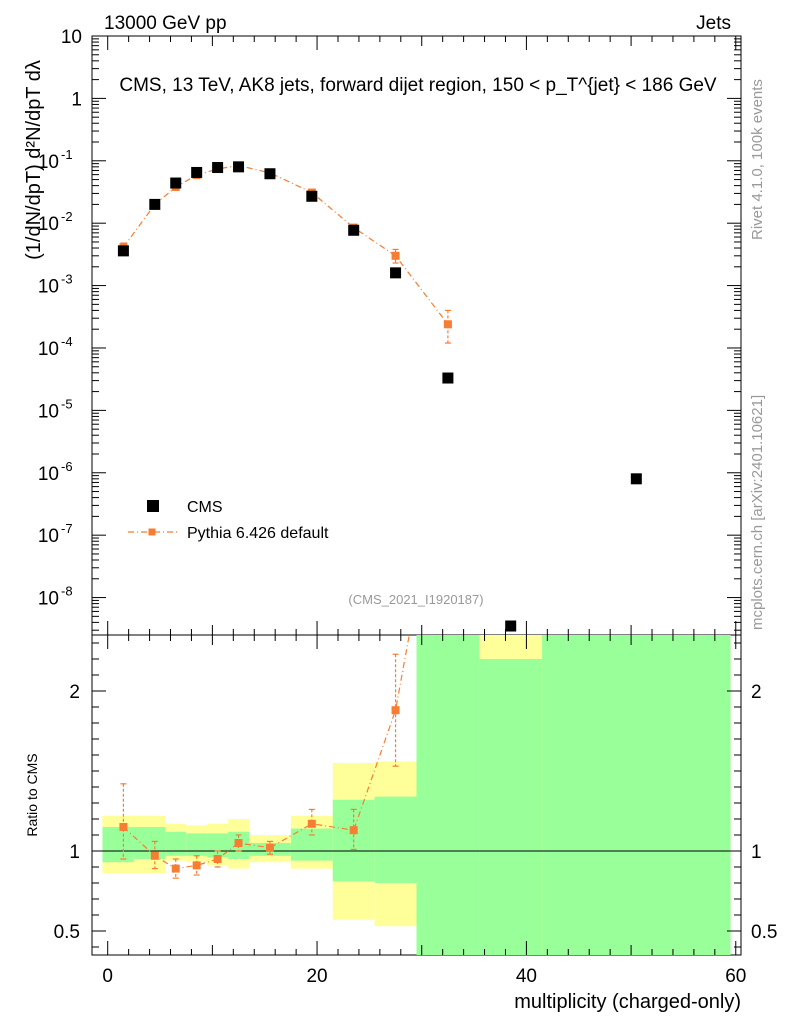 This screenshot has height=1029, width=786. I want to click on main-y-tick-label-9: 10, so click(48, 599).